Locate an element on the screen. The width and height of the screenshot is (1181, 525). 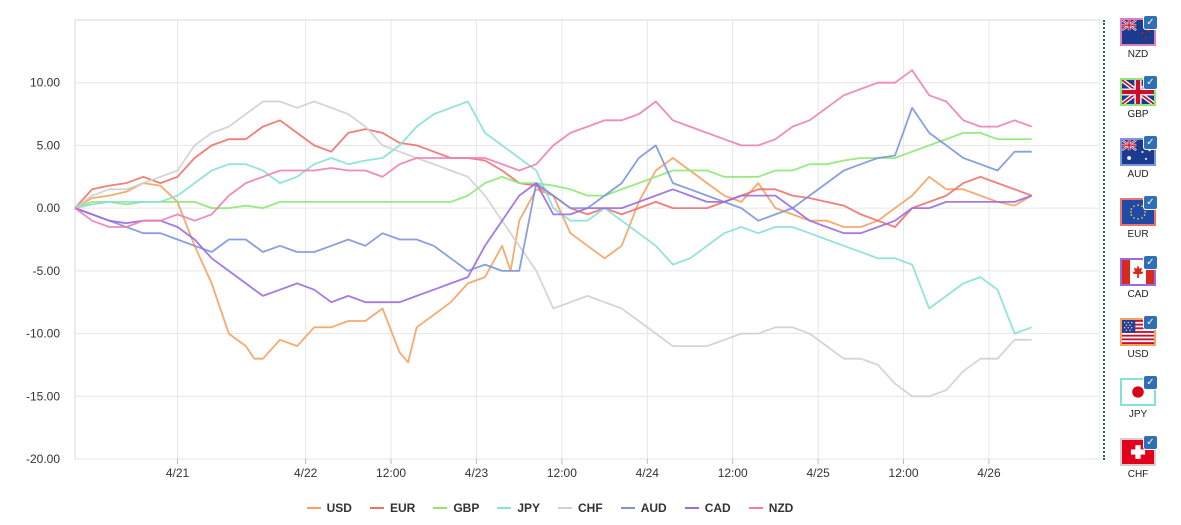
legend-item-chf: CHF is located at coordinates (580, 508).